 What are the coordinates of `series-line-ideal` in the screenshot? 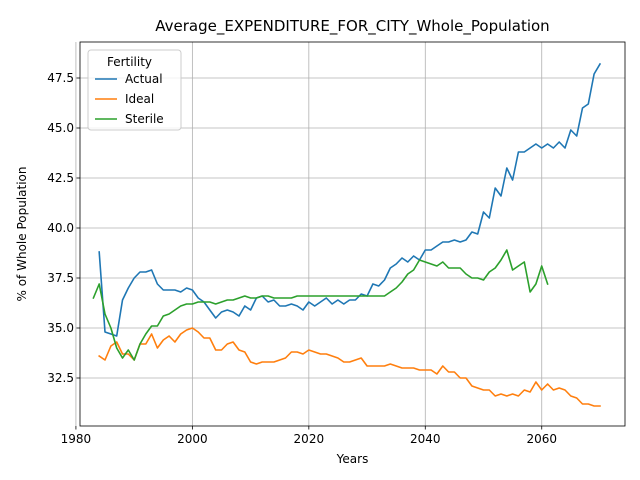 It's located at (349, 367).